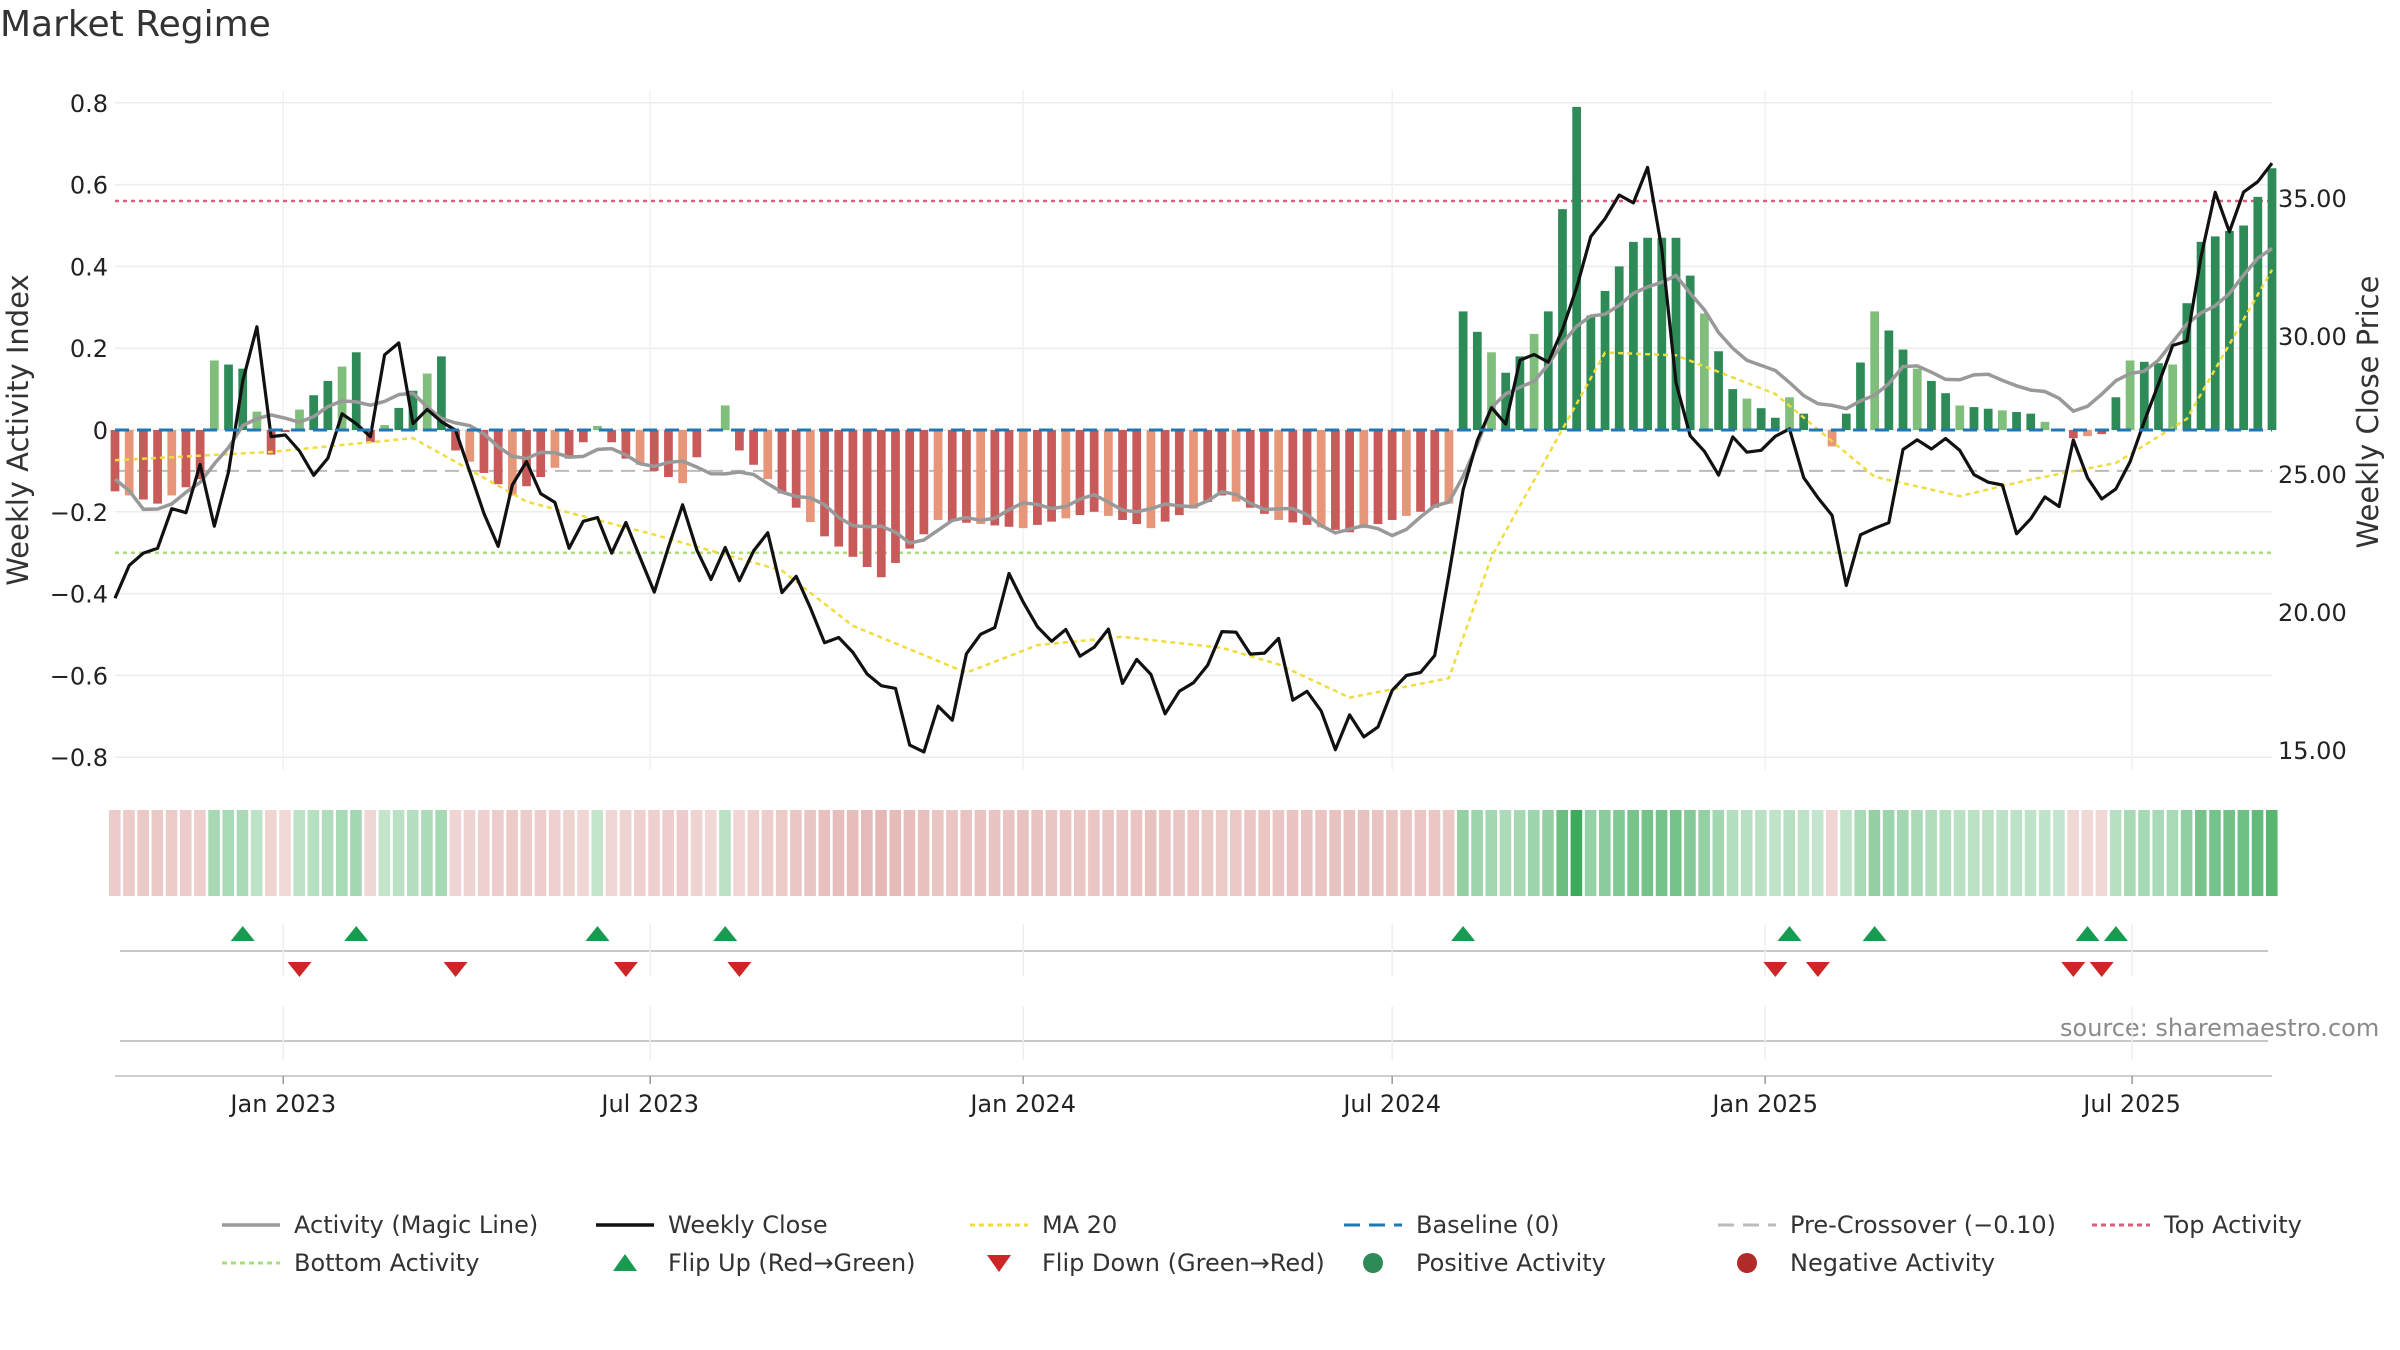  I want to click on source-note: source: sharemaestro.com, so click(2220, 1028).